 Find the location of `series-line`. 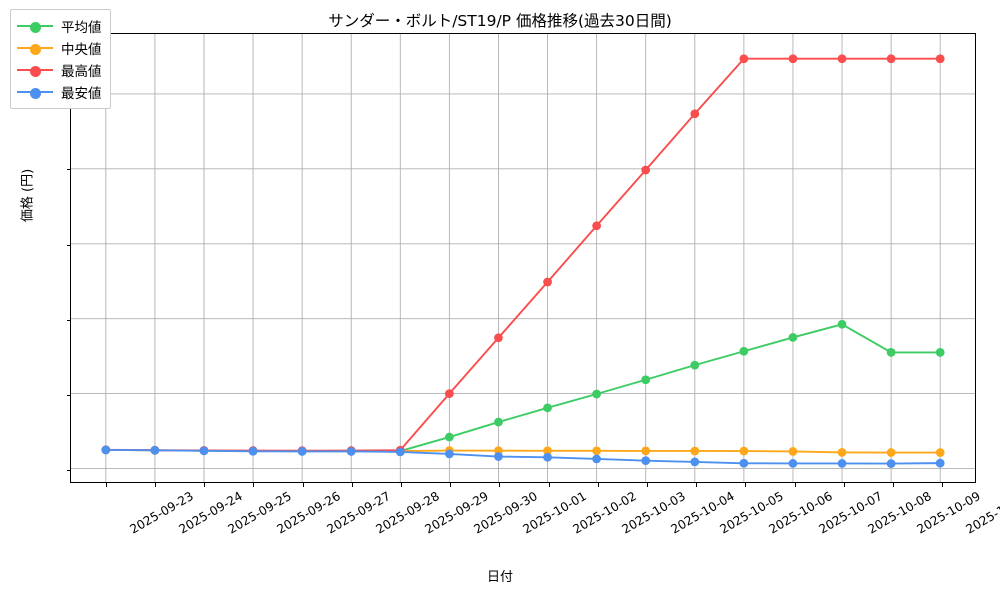

series-line is located at coordinates (523, 456).